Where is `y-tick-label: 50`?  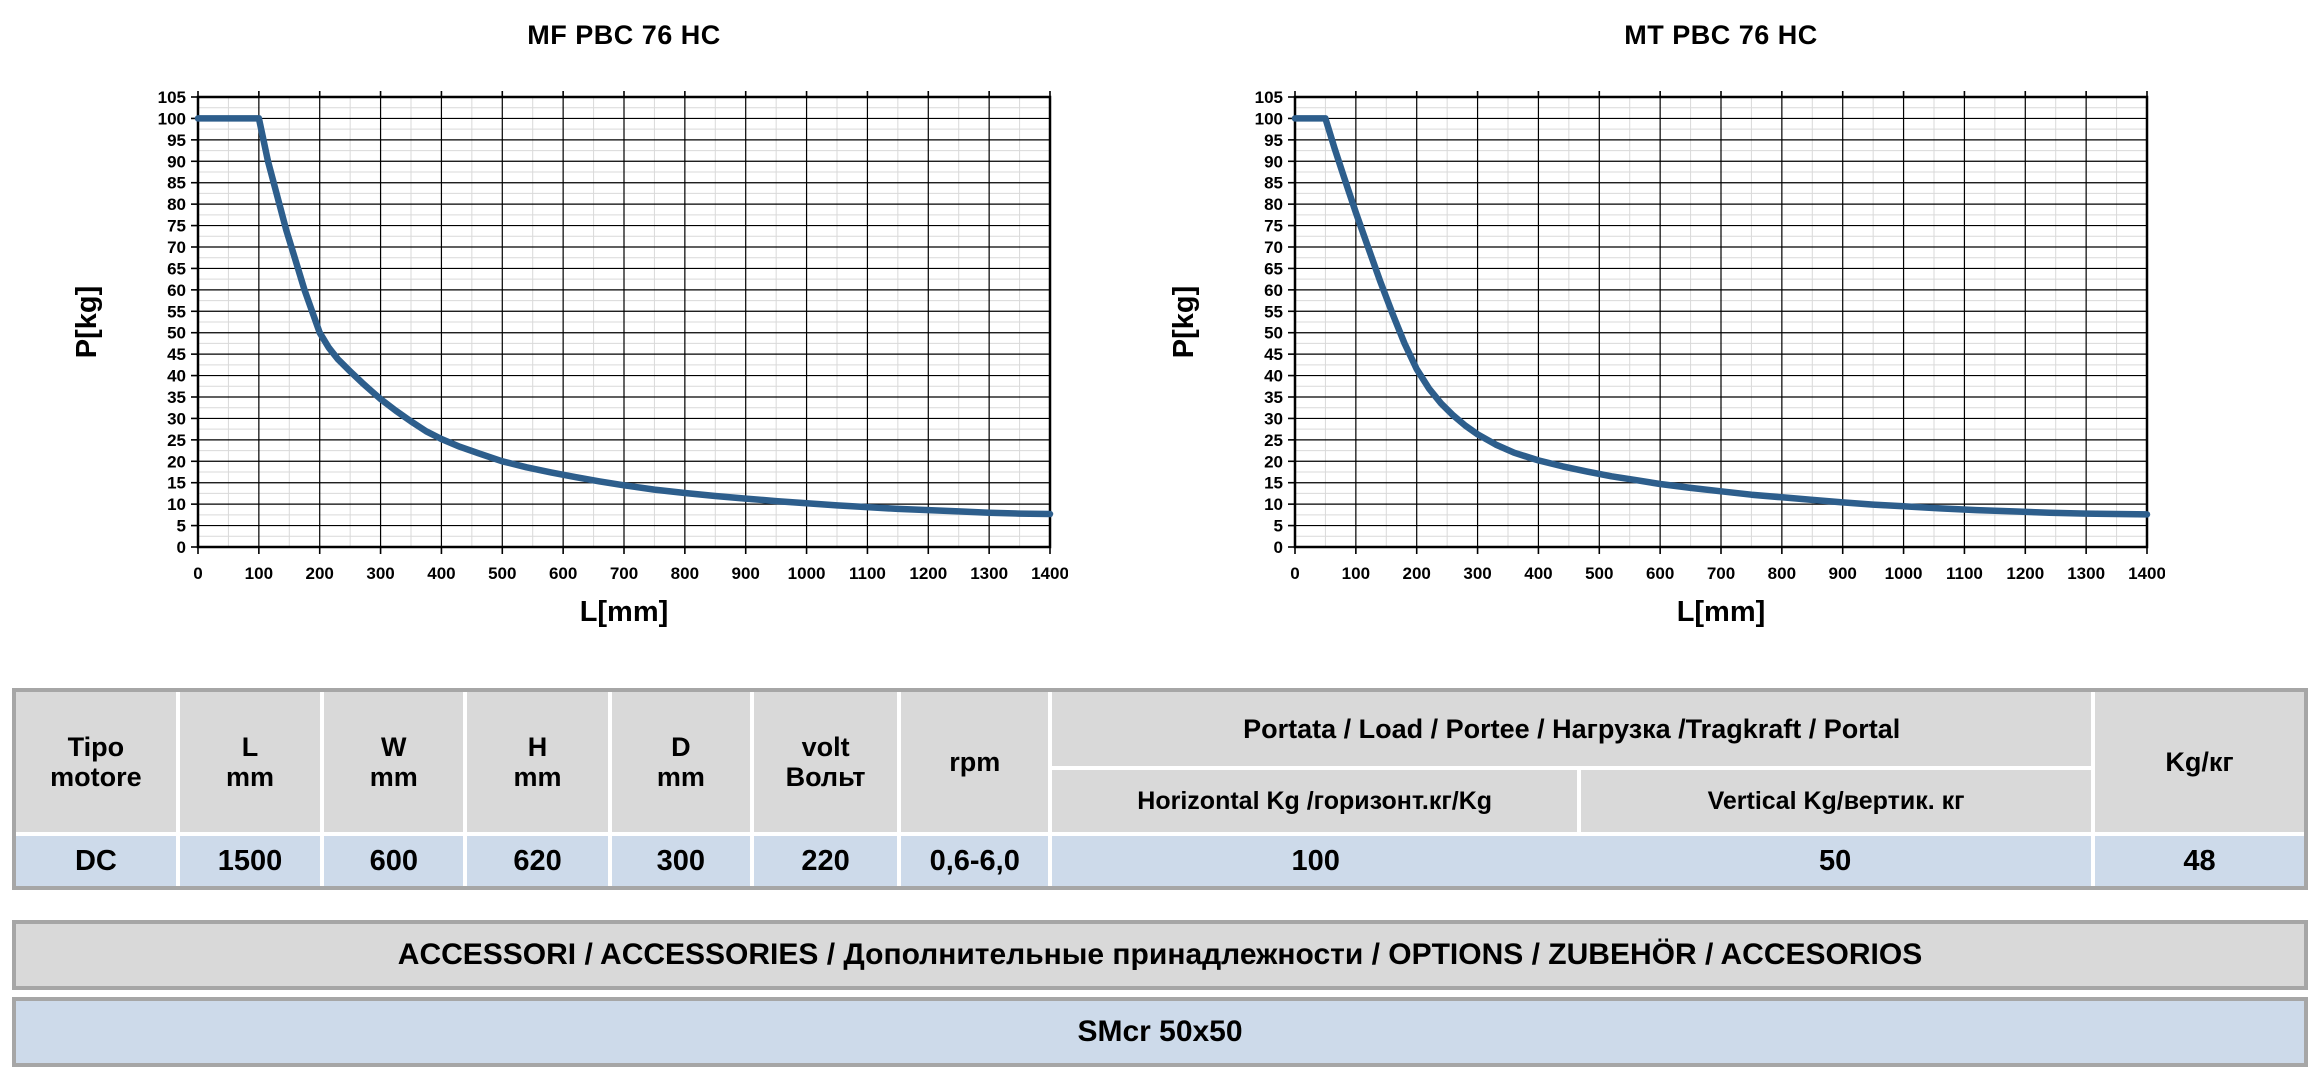 y-tick-label: 50 is located at coordinates (1273, 333).